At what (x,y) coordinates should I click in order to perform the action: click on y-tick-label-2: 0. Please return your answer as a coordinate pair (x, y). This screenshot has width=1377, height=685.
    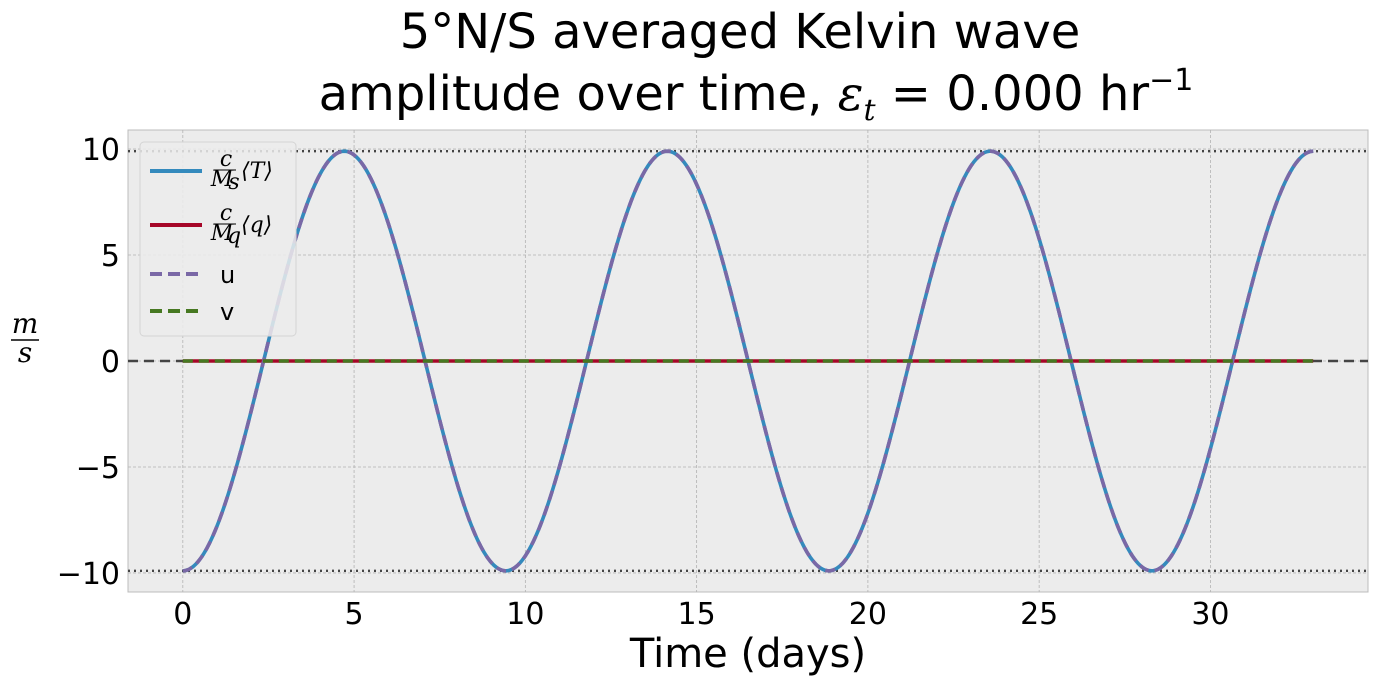
    Looking at the image, I should click on (110, 362).